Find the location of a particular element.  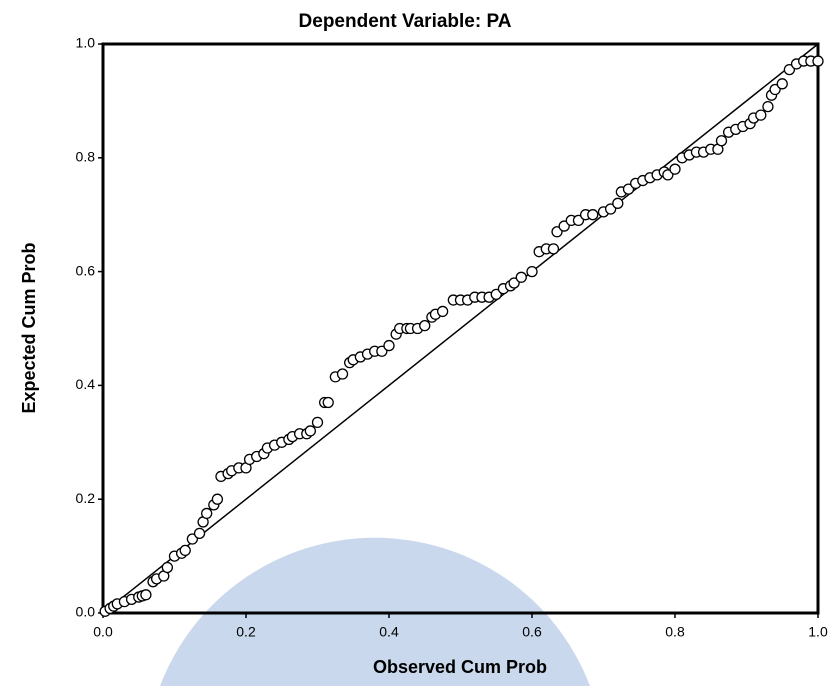

y-axis-label: Expected Cum Prob is located at coordinates (29, 327).